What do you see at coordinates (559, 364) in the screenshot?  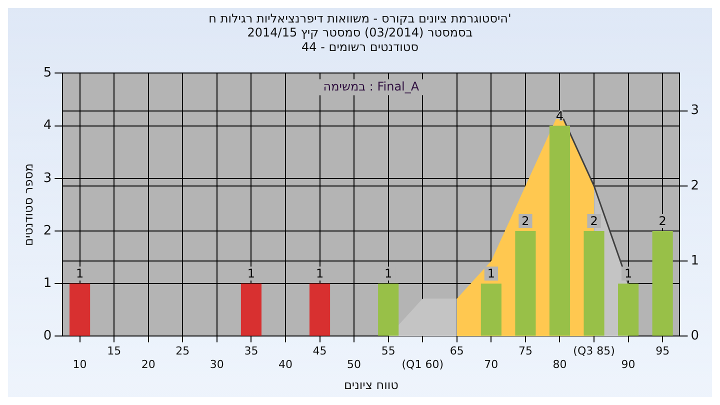 I see `x-tick-label: 80` at bounding box center [559, 364].